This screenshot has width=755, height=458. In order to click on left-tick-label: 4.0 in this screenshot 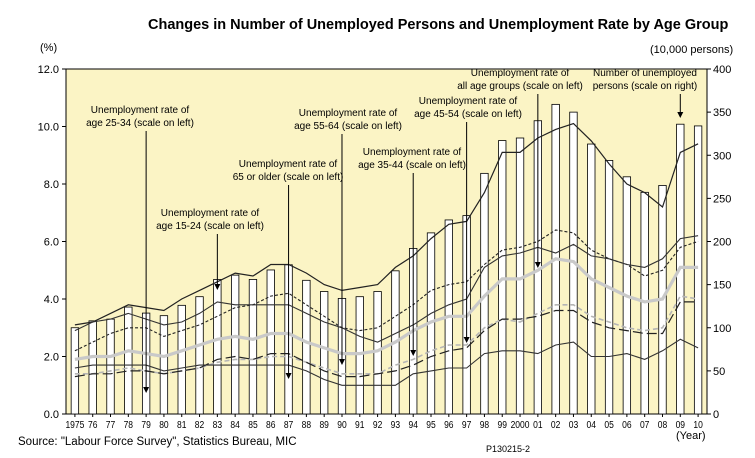, I will do `click(51, 300)`.